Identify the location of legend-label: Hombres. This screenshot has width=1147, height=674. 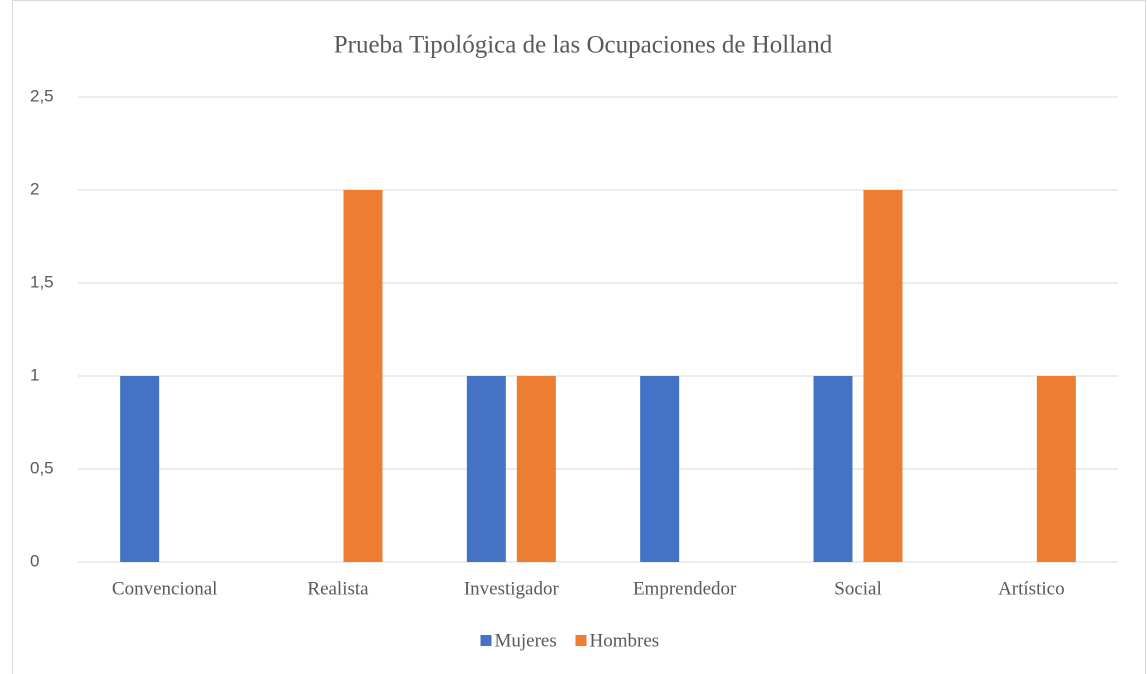
(625, 640).